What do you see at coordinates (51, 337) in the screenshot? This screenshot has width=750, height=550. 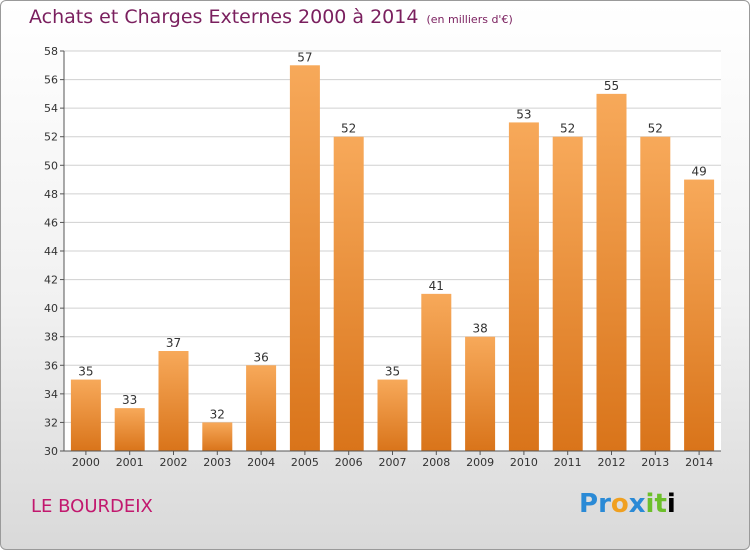 I see `y-tick-label: 38` at bounding box center [51, 337].